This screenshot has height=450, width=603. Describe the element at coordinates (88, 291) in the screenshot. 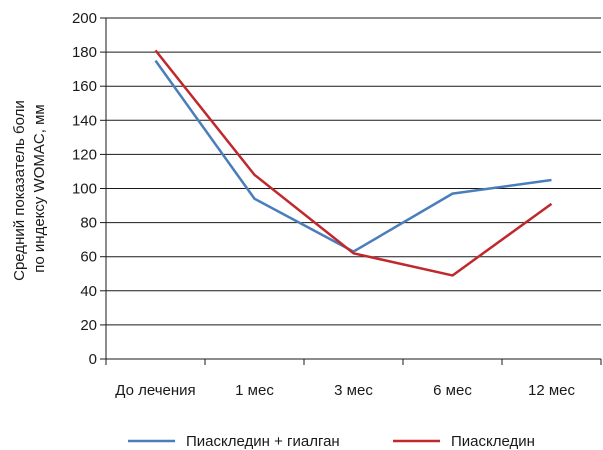

I see `y-tick-label: 40` at that location.